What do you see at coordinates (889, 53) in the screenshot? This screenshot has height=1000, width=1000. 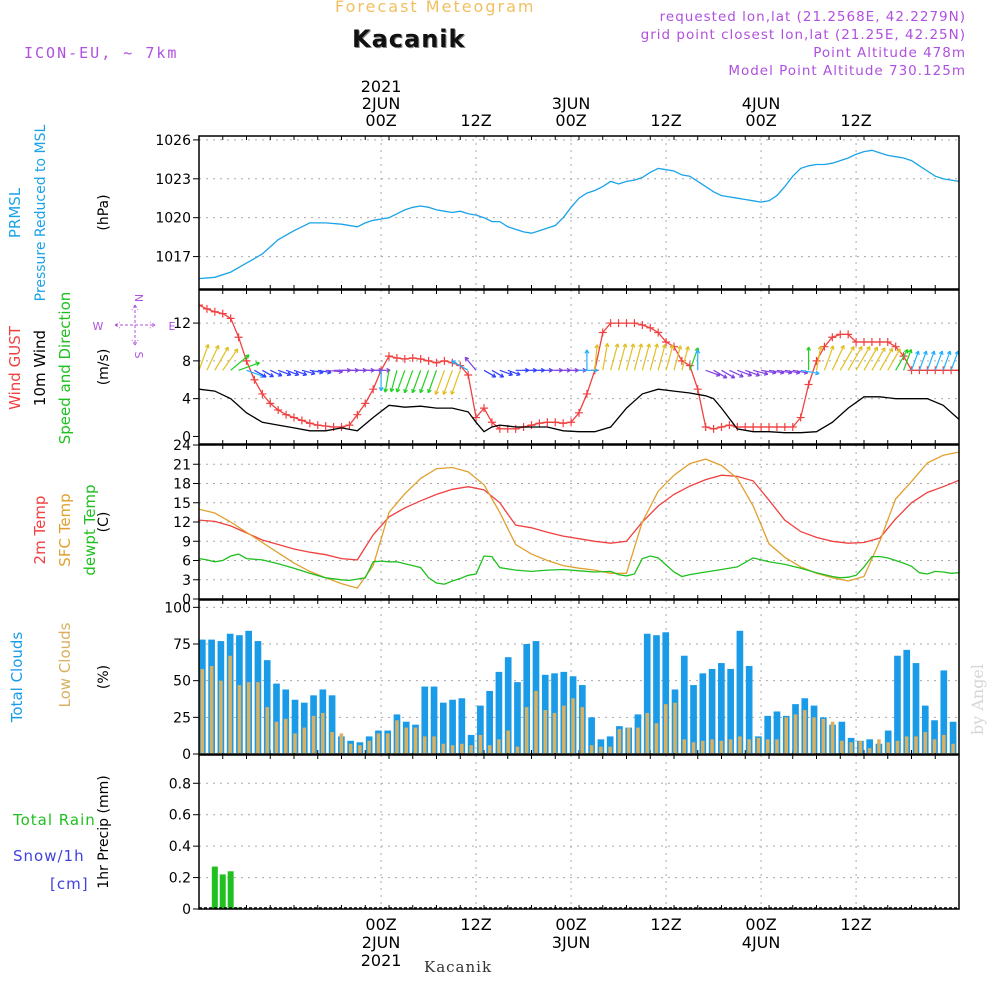 I see `point-altitude: Point Altitude 478m` at bounding box center [889, 53].